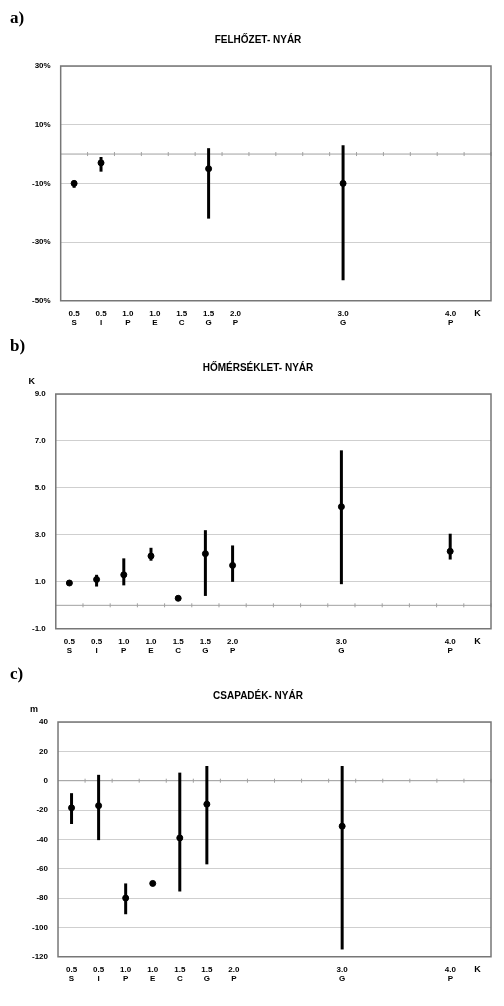 The height and width of the screenshot is (1006, 504). I want to click on y-tick-label: -60, so click(42, 868).